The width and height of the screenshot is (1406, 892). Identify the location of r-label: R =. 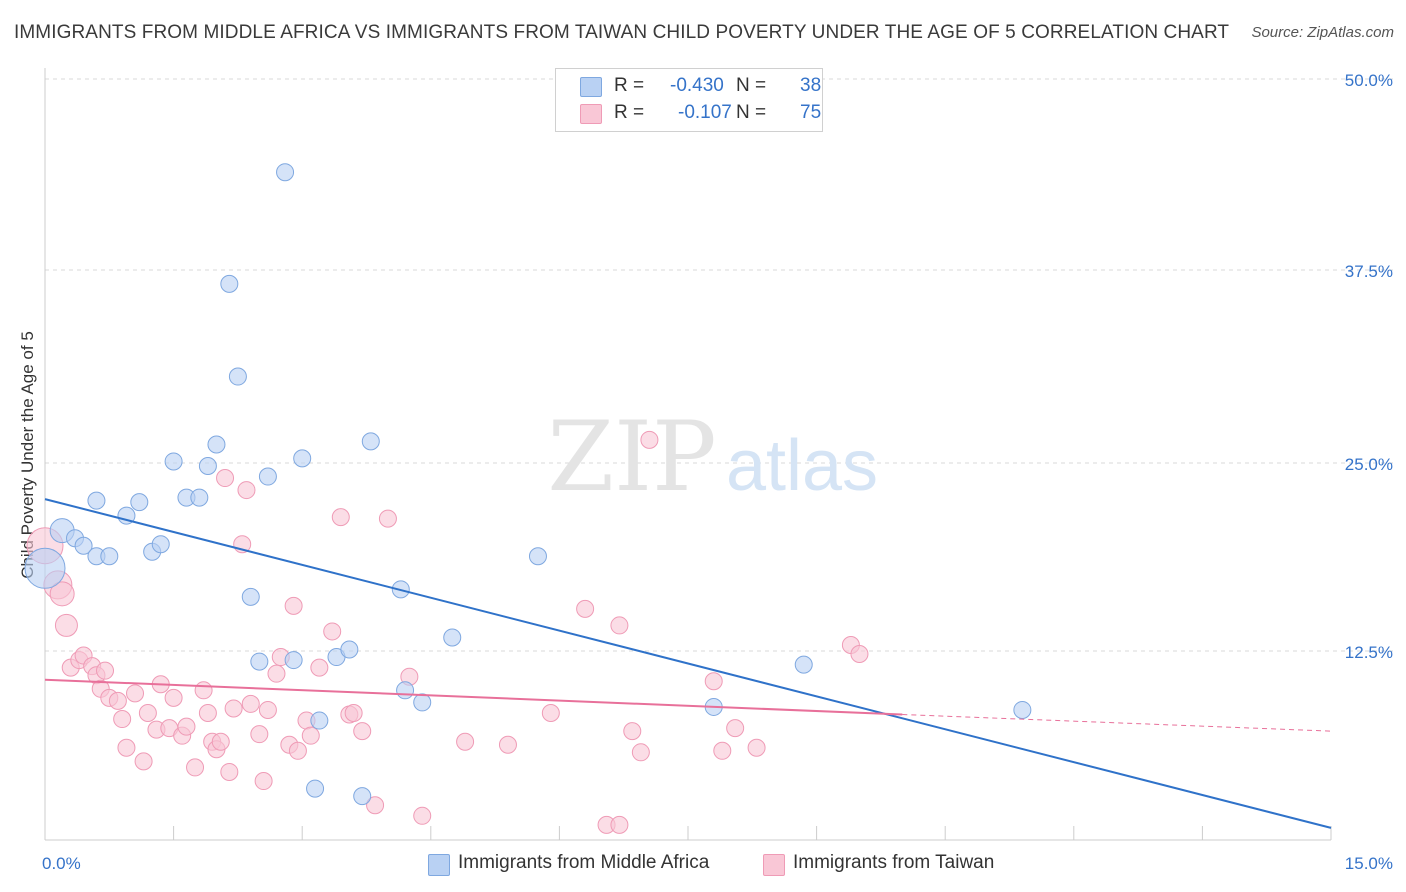
(629, 85).